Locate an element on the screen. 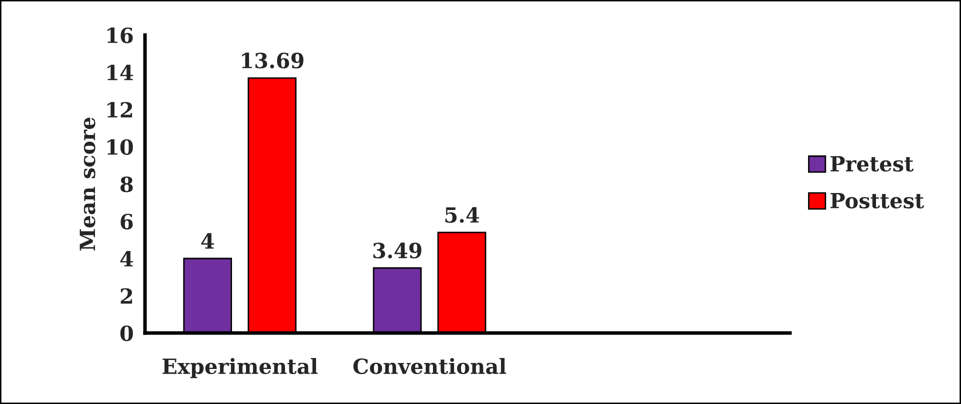 This screenshot has width=961, height=404. data-label: 3.49 is located at coordinates (397, 250).